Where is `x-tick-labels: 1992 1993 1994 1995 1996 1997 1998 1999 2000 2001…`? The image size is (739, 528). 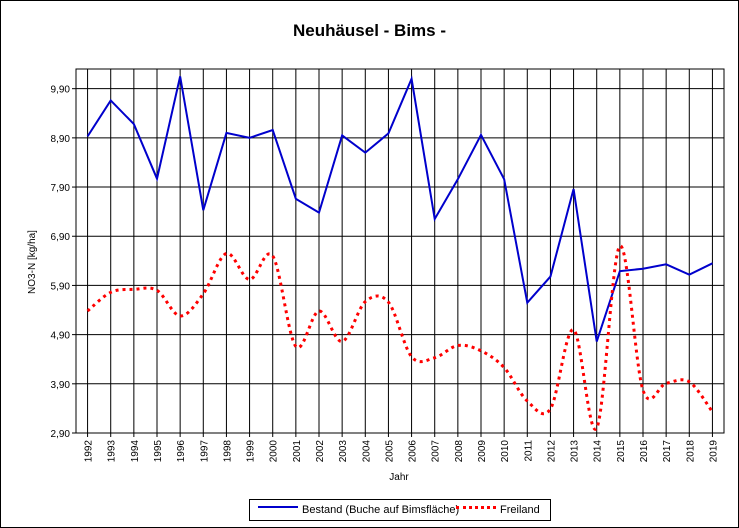 x-tick-labels: 1992 1993 1994 1995 1996 1997 1998 1999 2000 2001… is located at coordinates (402, 451).